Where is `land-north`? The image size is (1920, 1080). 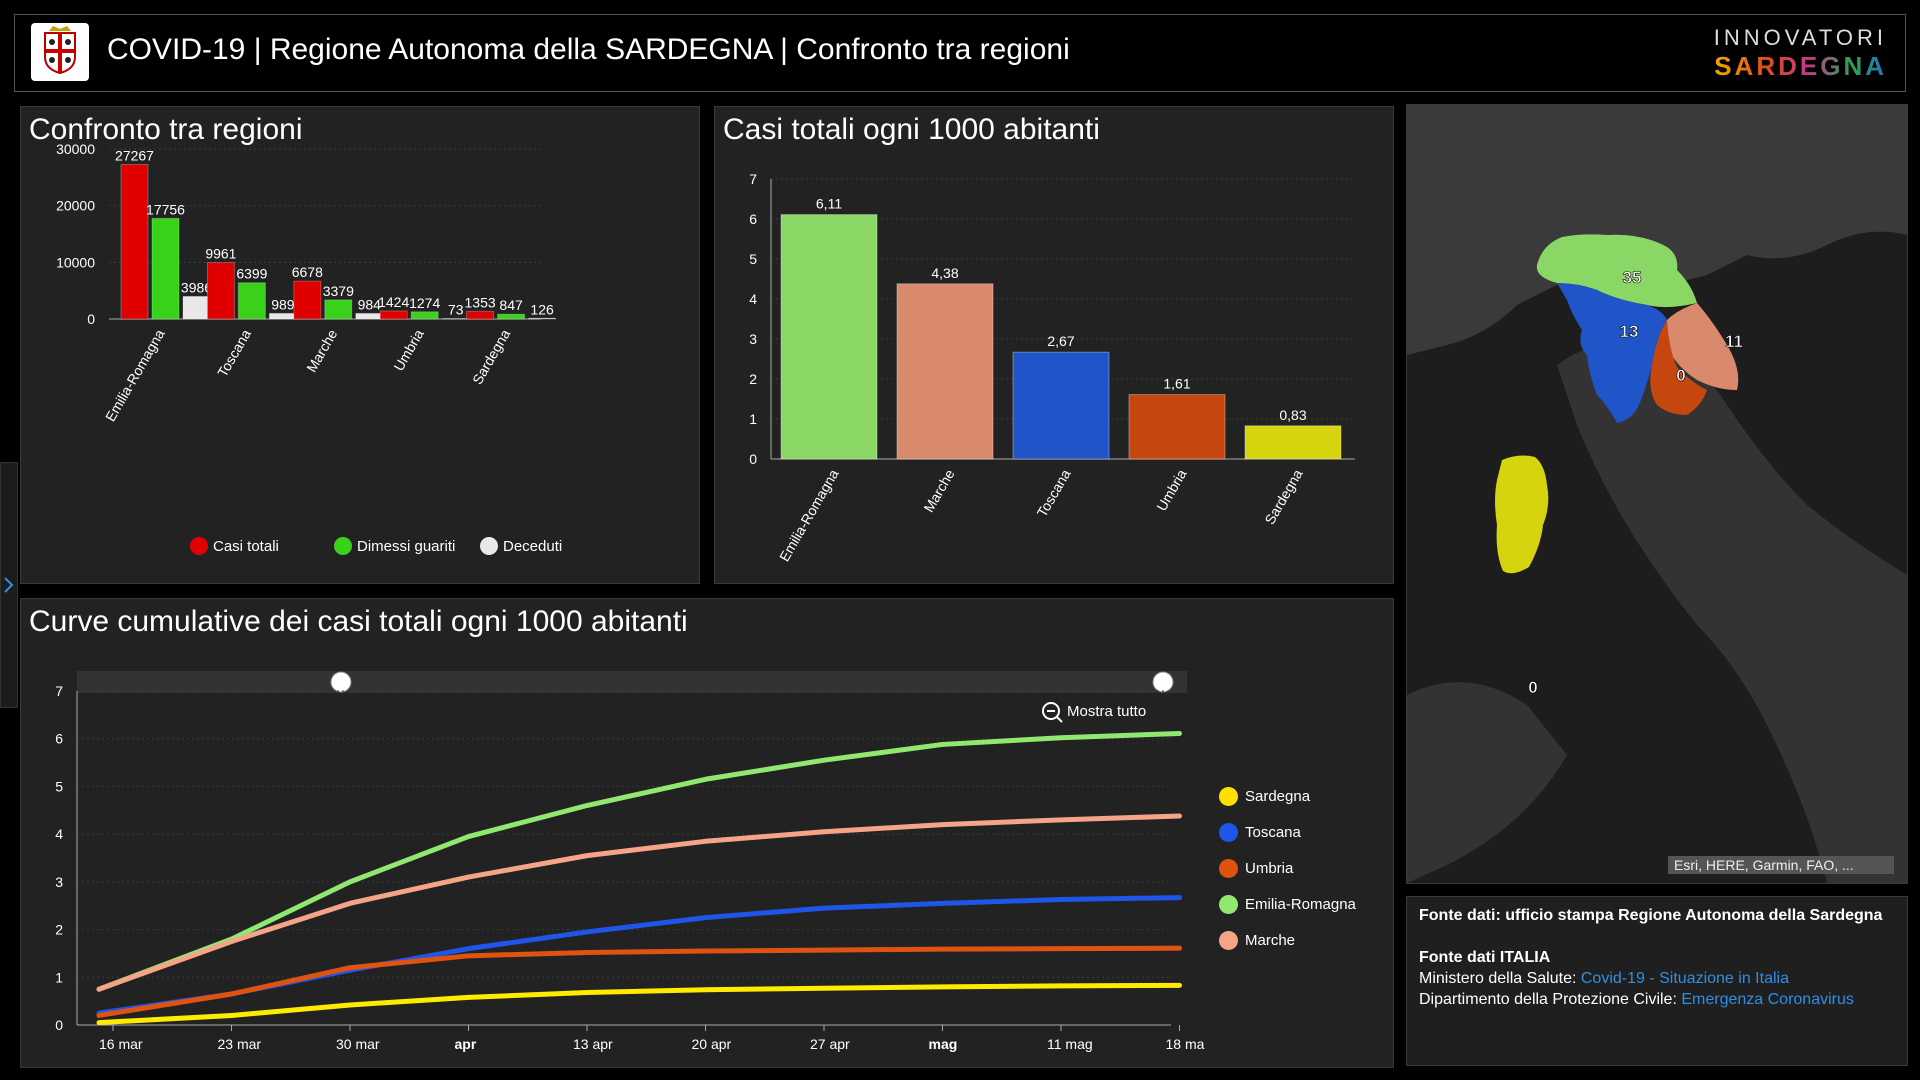
land-north is located at coordinates (1657, 230).